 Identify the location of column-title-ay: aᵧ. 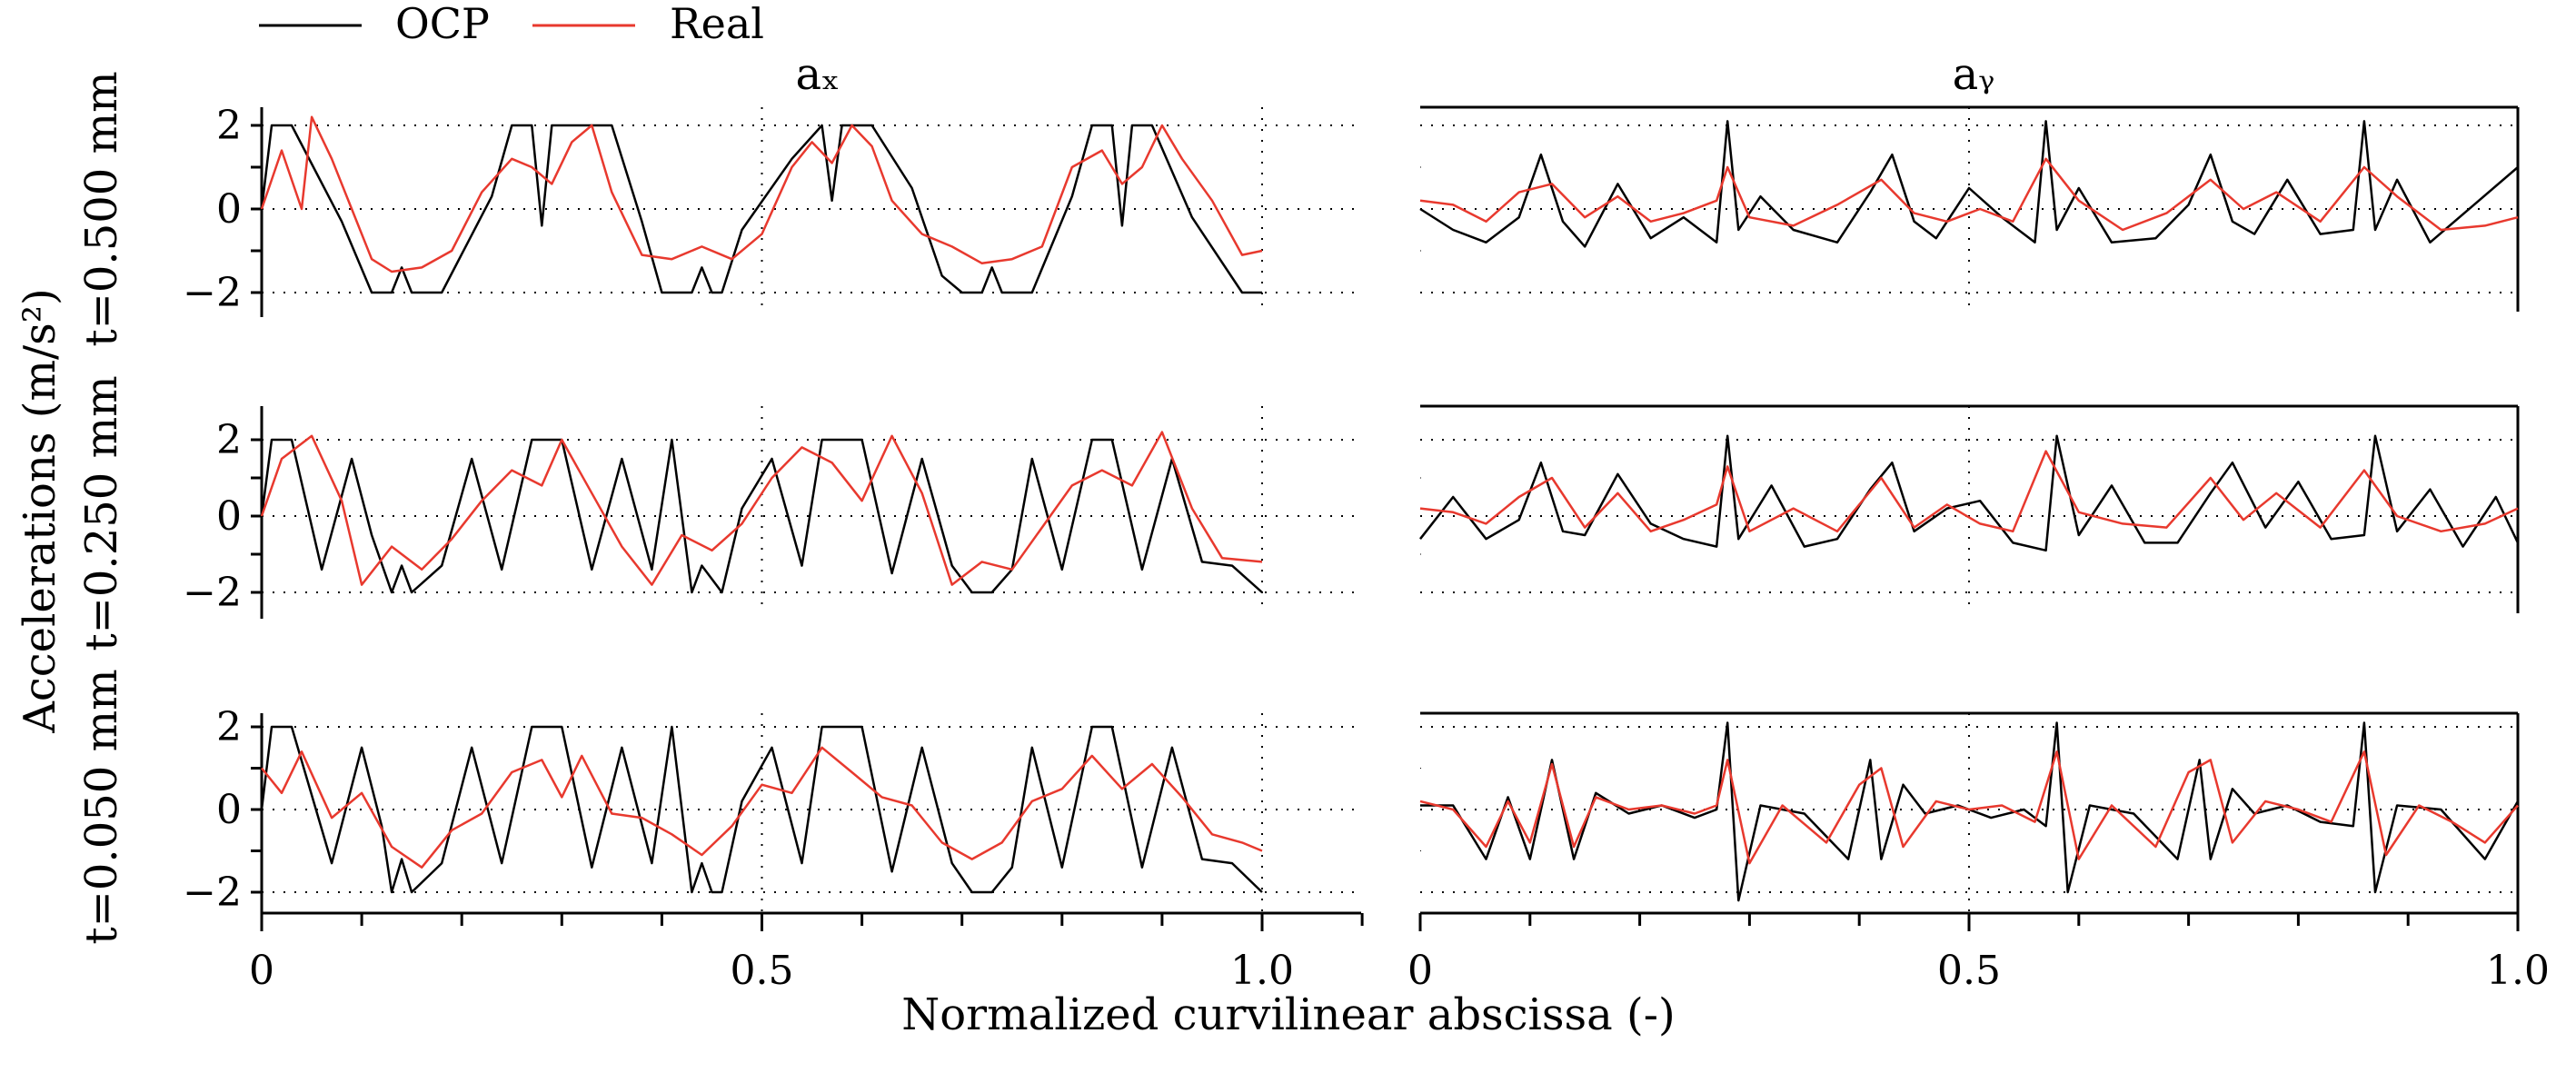
(1974, 75).